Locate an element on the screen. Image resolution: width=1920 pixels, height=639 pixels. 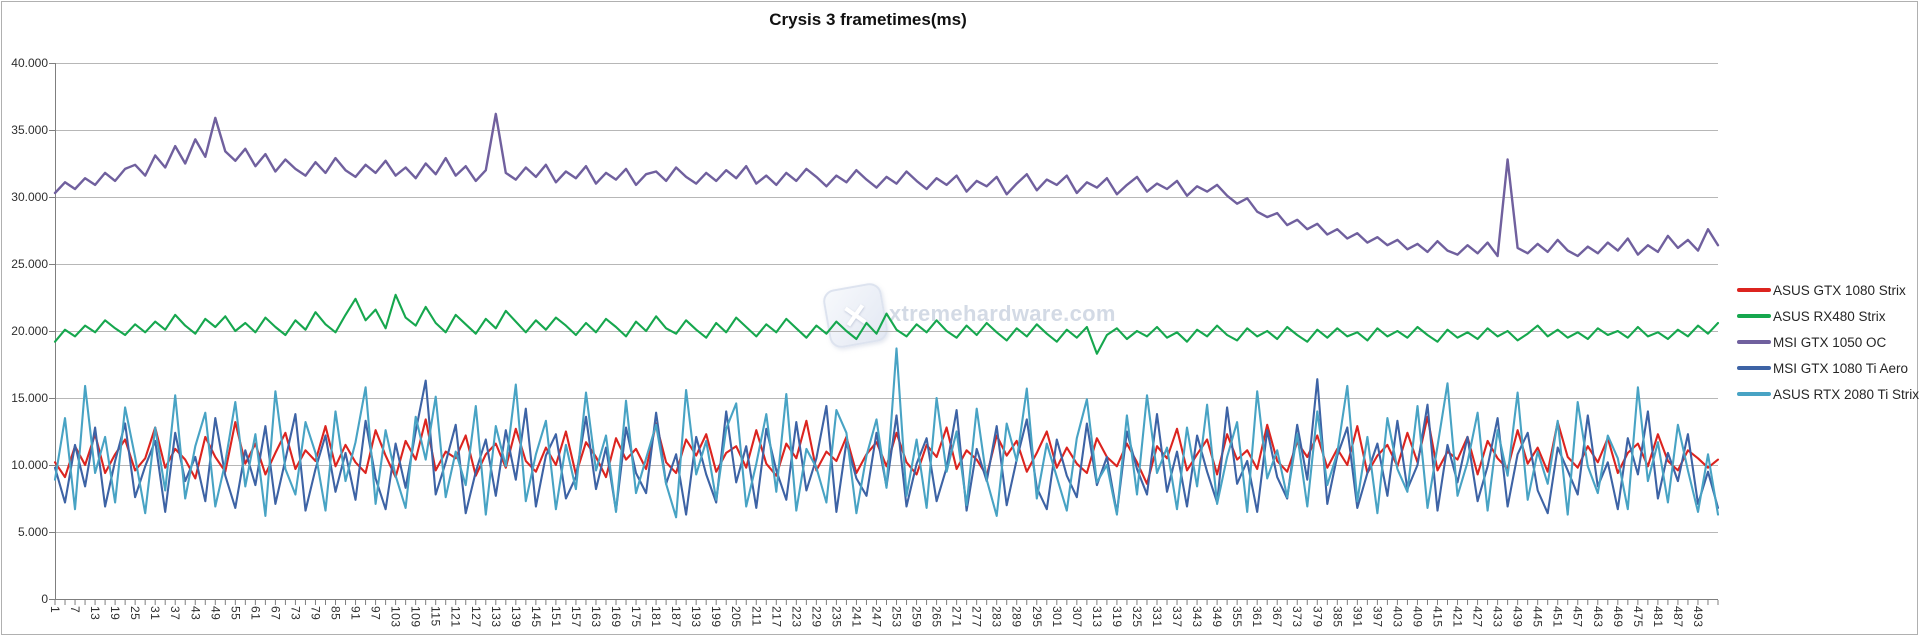
x-tick-label: 31 is located at coordinates (155, 613).